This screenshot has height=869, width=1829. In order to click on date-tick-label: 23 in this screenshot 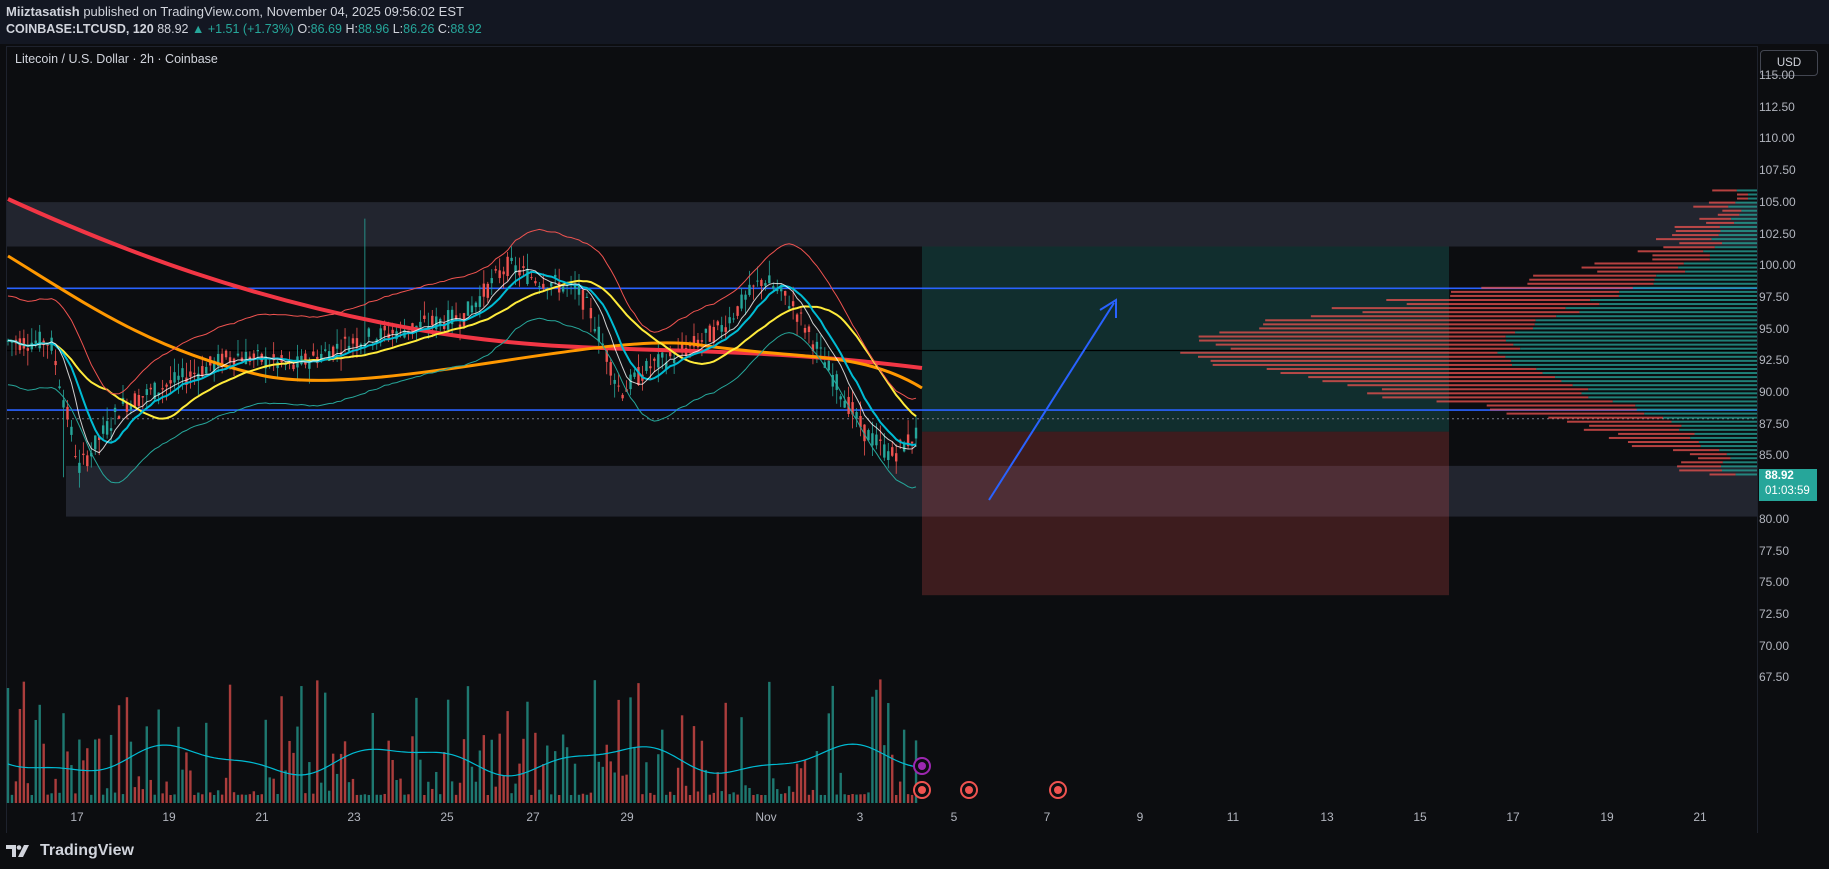, I will do `click(353, 817)`.